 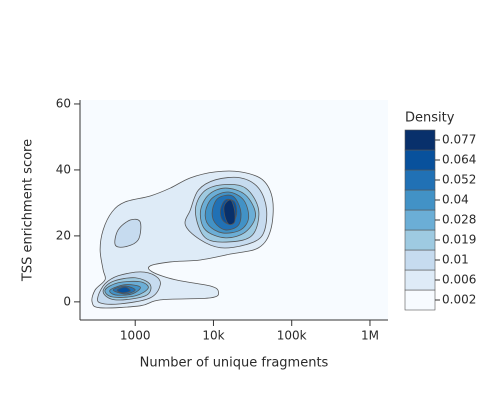 What do you see at coordinates (234, 363) in the screenshot?
I see `x-axis-title: Number of unique fragments` at bounding box center [234, 363].